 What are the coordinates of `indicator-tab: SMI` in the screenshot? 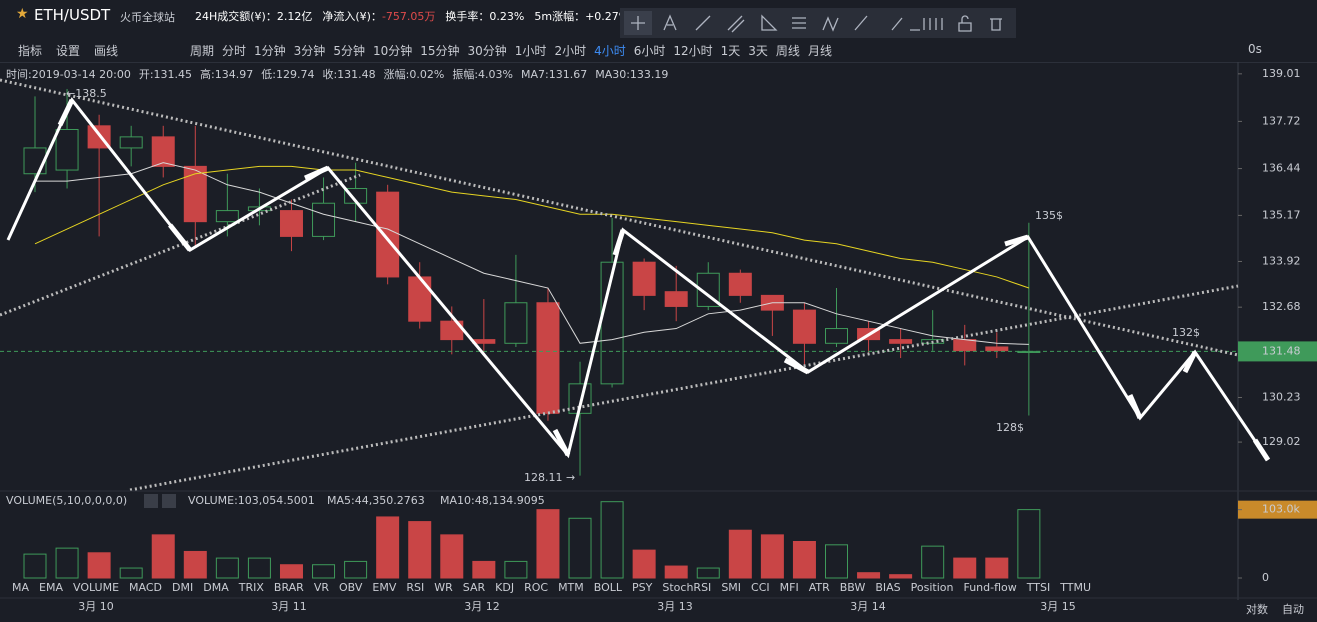 It's located at (731, 587).